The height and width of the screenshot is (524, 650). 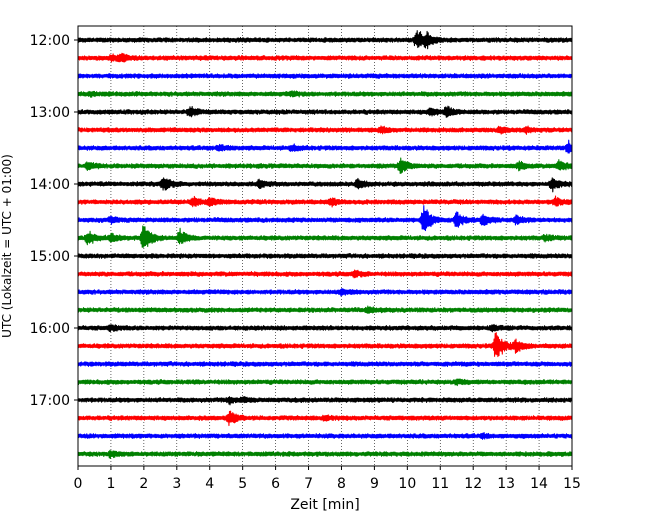 I want to click on x-tick-label: 9, so click(x=374, y=484).